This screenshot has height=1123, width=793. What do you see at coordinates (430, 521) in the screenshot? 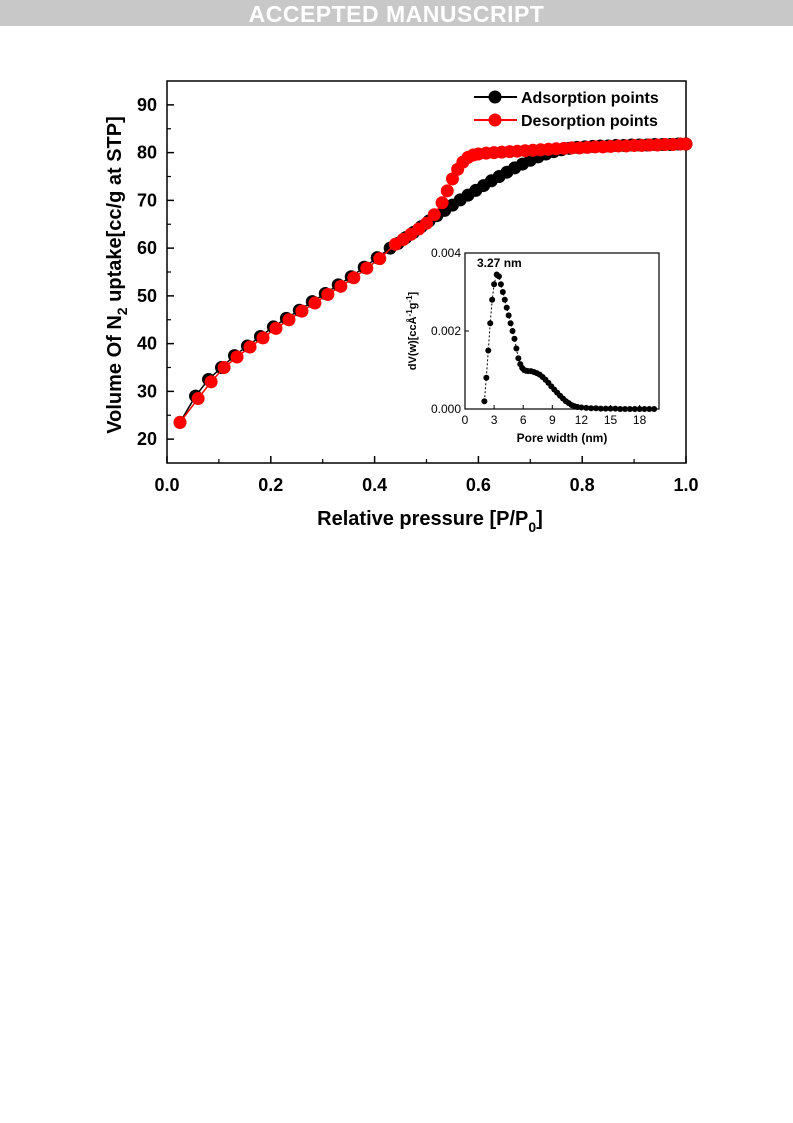
I see `x-axis-label: Relative pressure [P/P0]` at bounding box center [430, 521].